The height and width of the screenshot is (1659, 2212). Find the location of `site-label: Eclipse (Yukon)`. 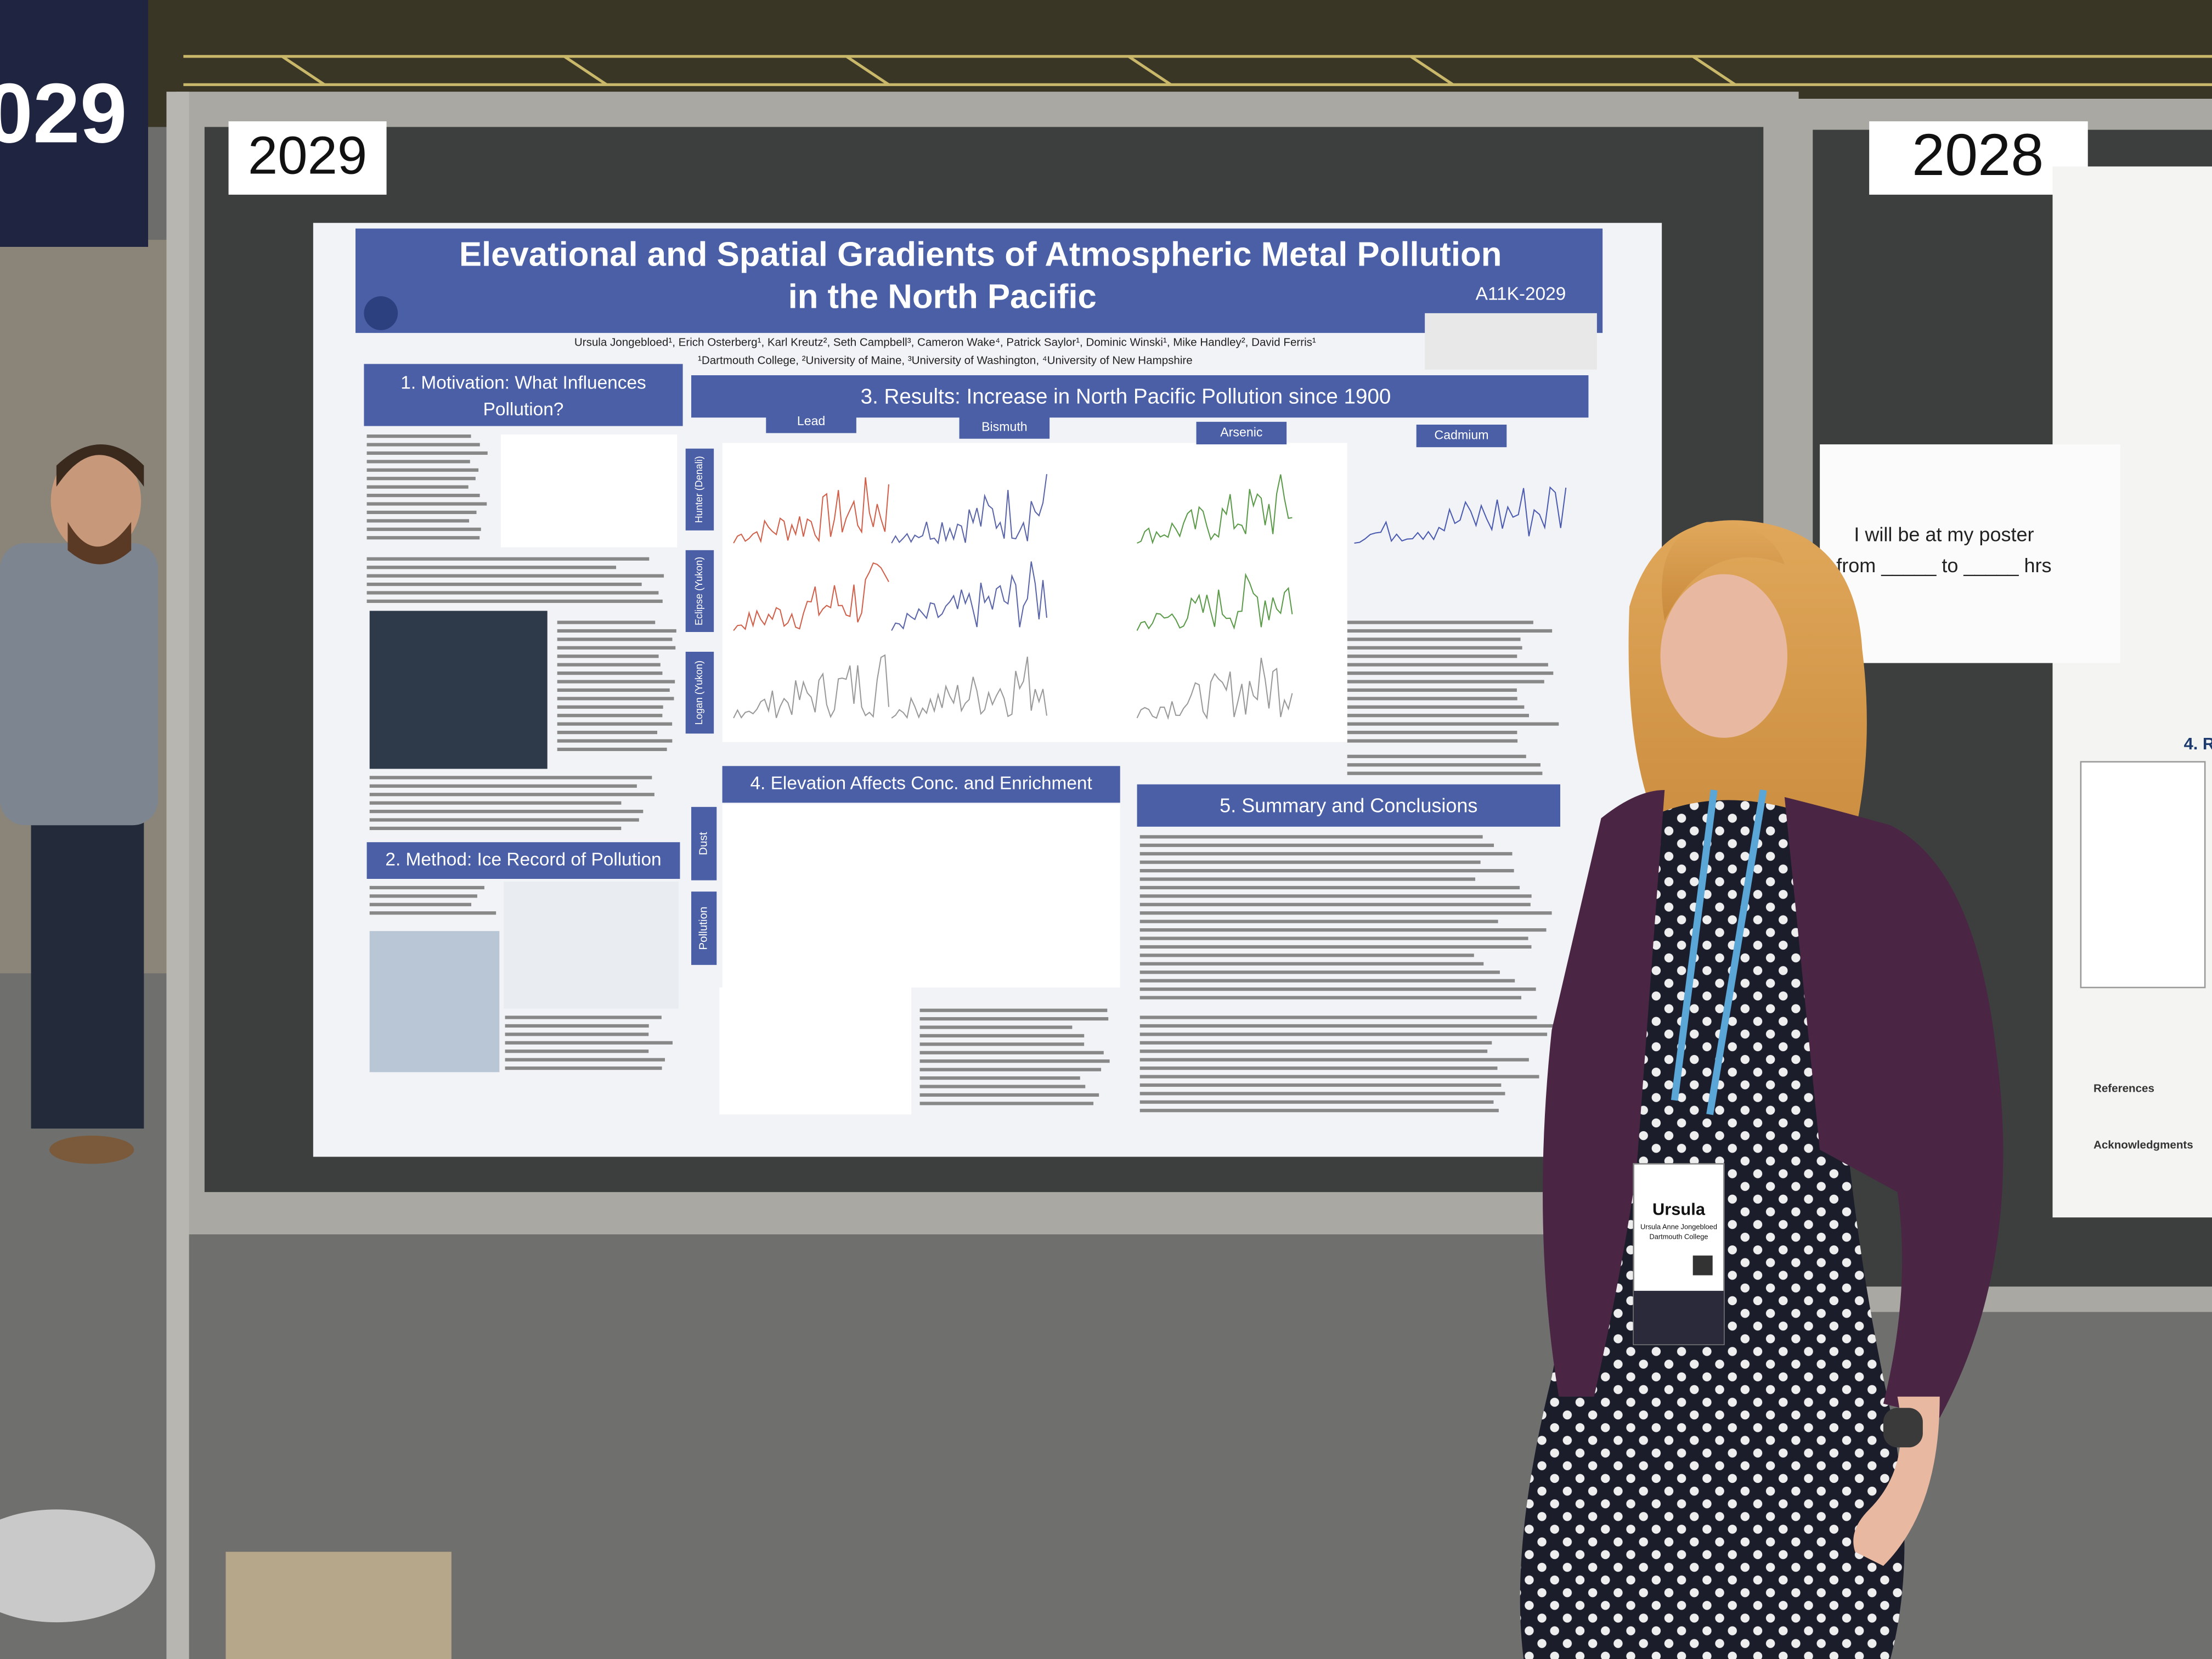

site-label: Eclipse (Yukon) is located at coordinates (699, 591).